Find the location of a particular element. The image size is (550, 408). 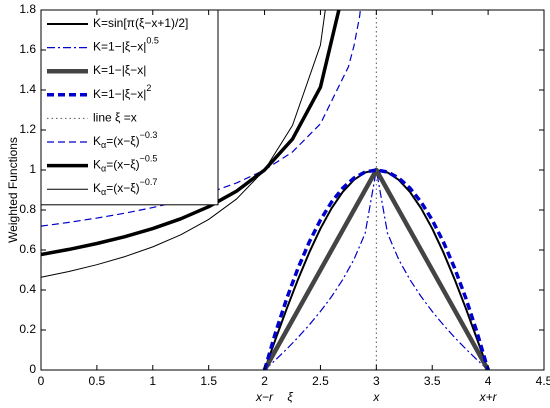

legend-label: K=sin[π(ξ−x+1)/2] is located at coordinates (140, 23).